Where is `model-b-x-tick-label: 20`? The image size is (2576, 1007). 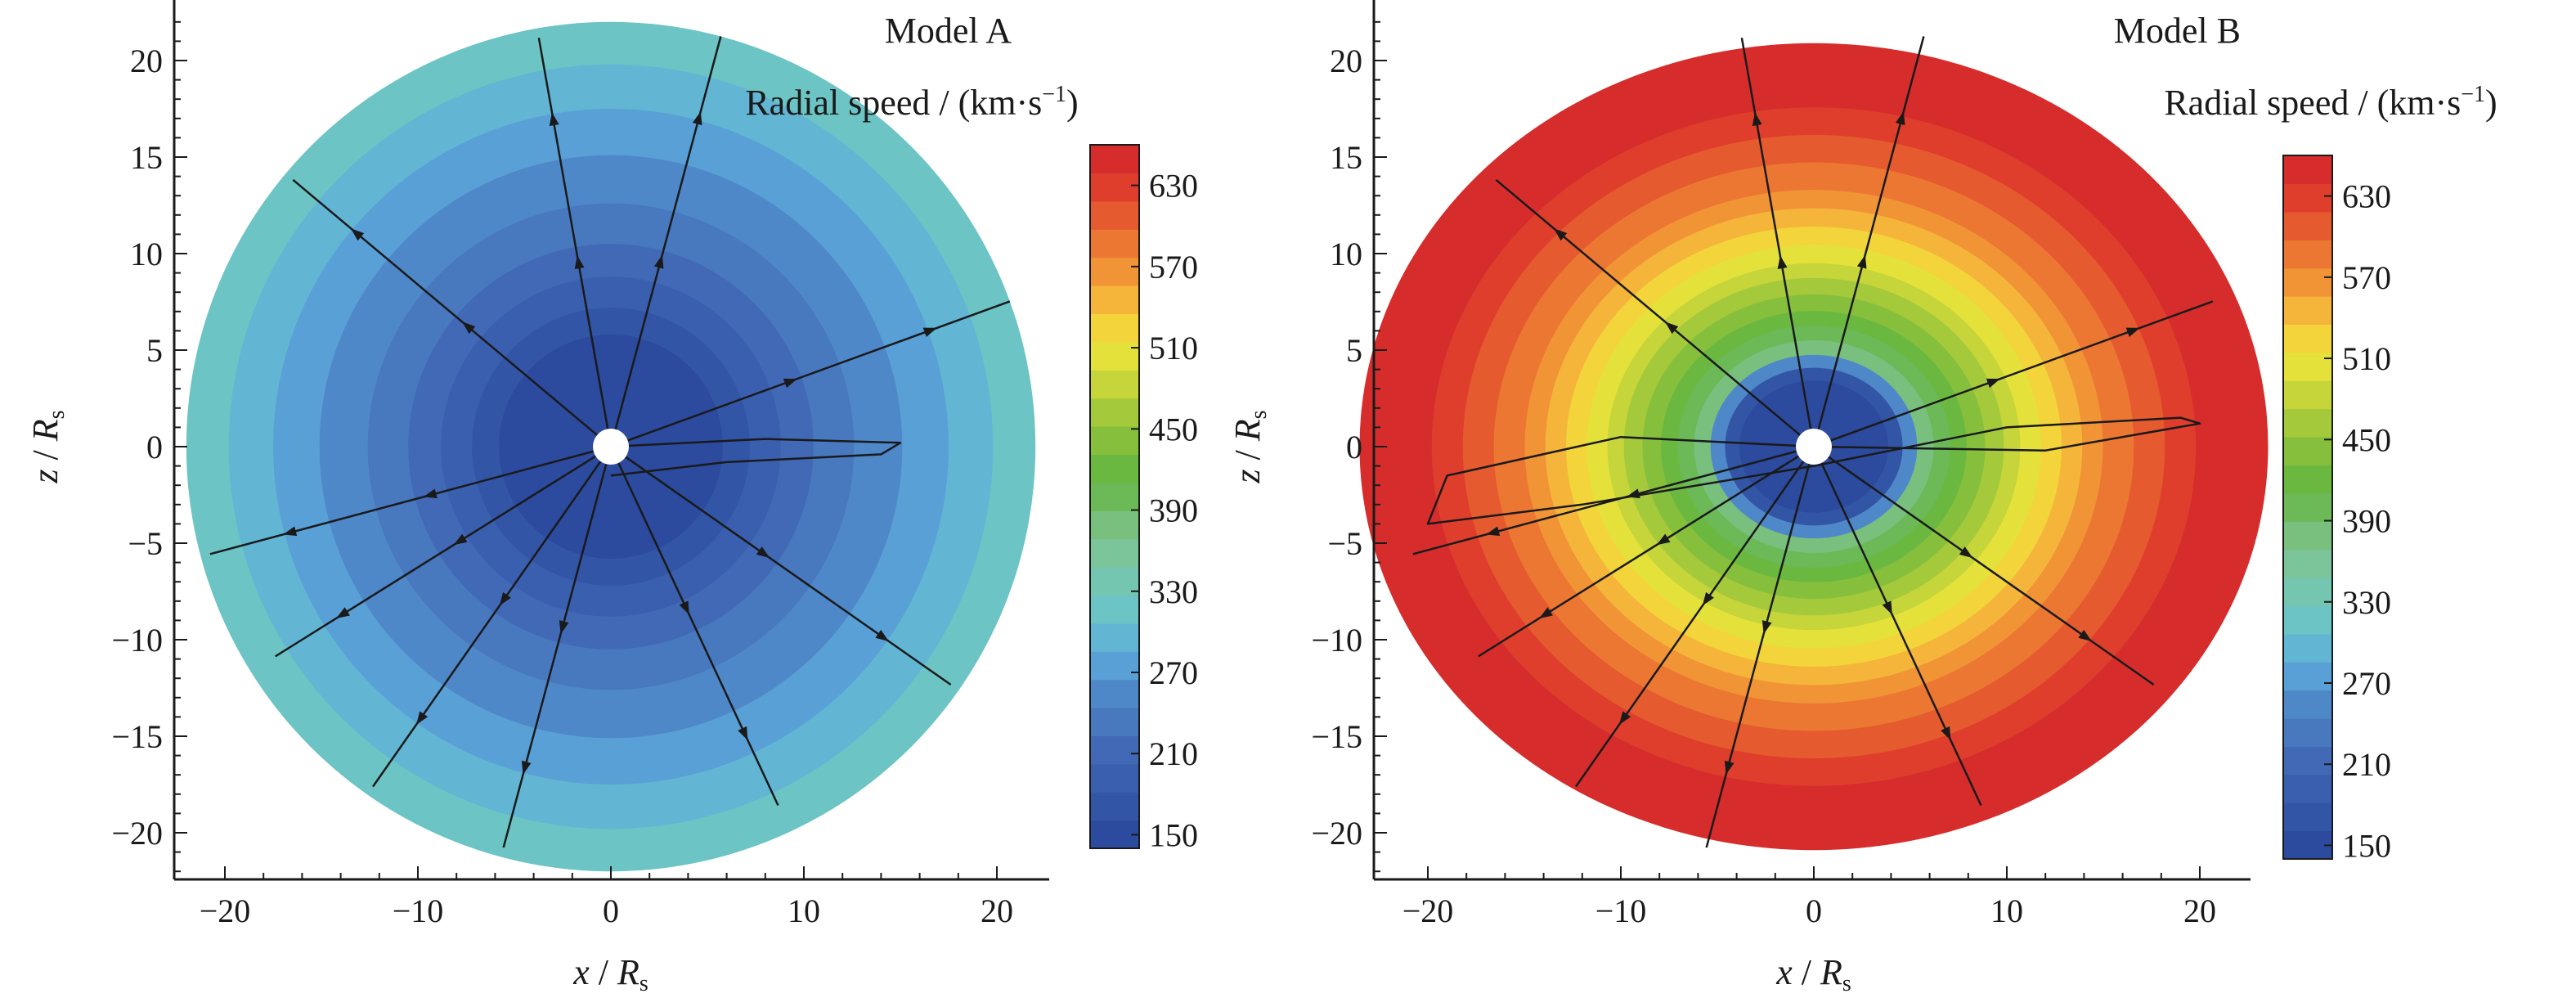 model-b-x-tick-label: 20 is located at coordinates (2199, 910).